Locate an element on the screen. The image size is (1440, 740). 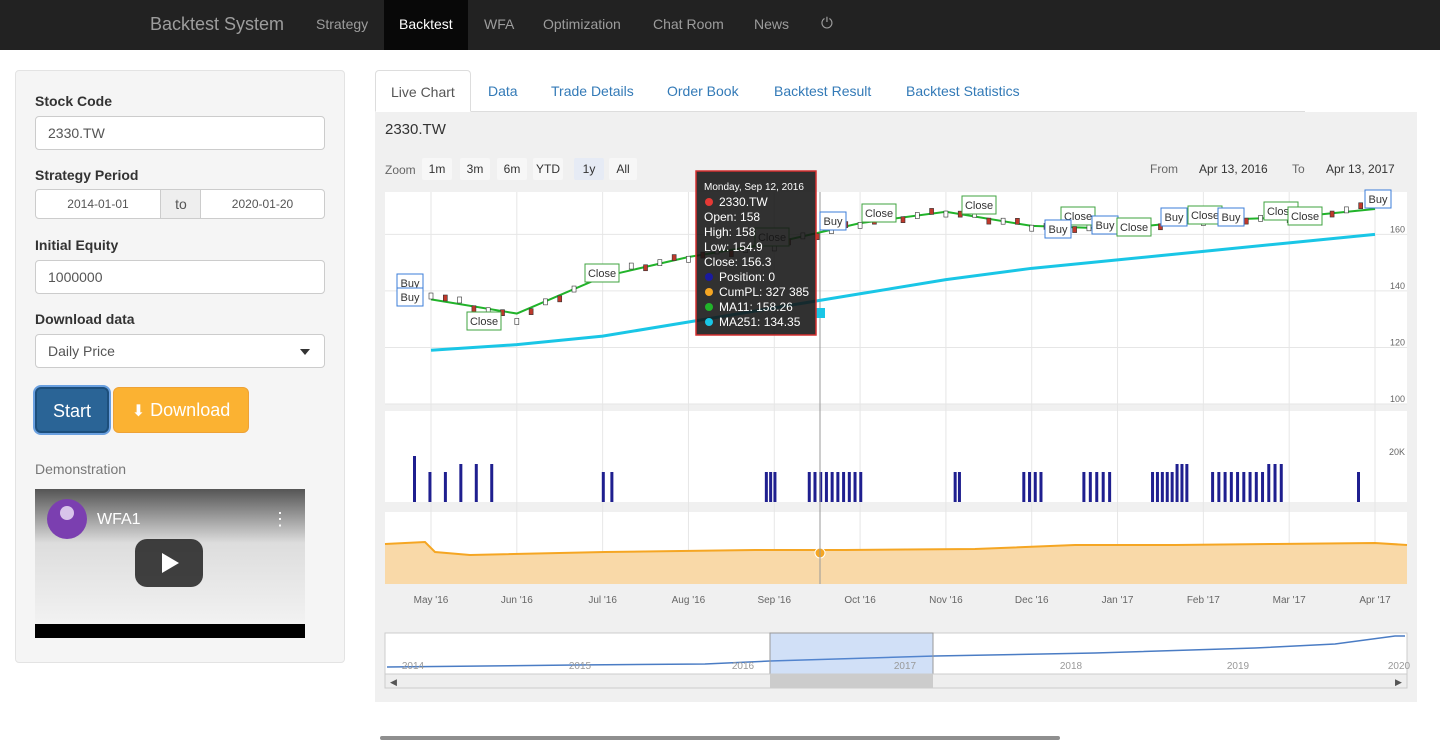
more-options-icon: ⋮ is located at coordinates (280, 519).